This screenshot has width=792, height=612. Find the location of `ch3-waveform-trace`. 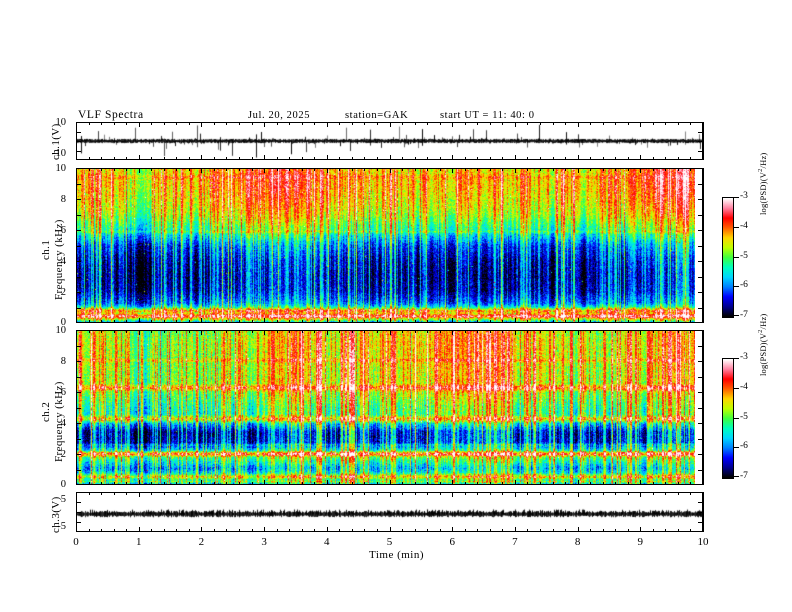

ch3-waveform-trace is located at coordinates (389, 512).